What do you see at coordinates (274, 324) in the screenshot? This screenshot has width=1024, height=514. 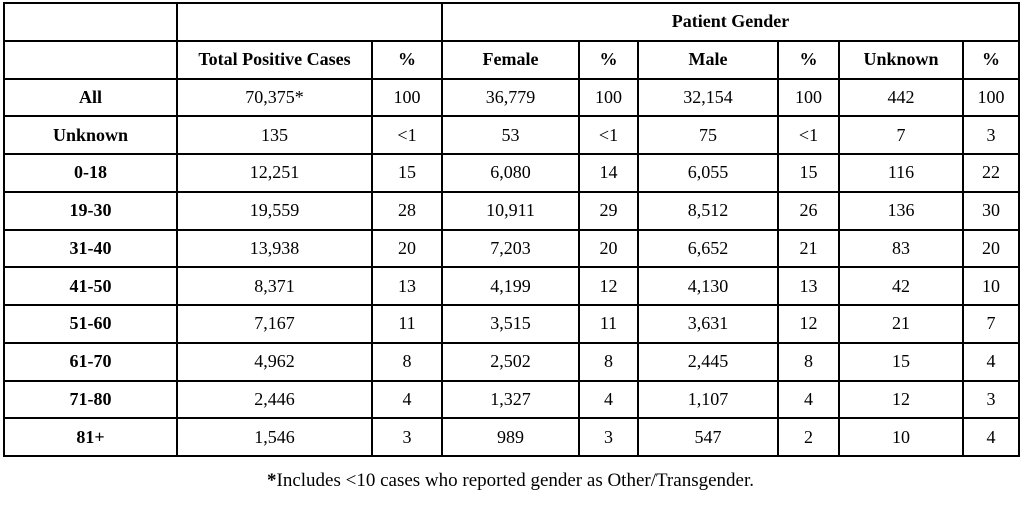 I see `cell-total: 7,167` at bounding box center [274, 324].